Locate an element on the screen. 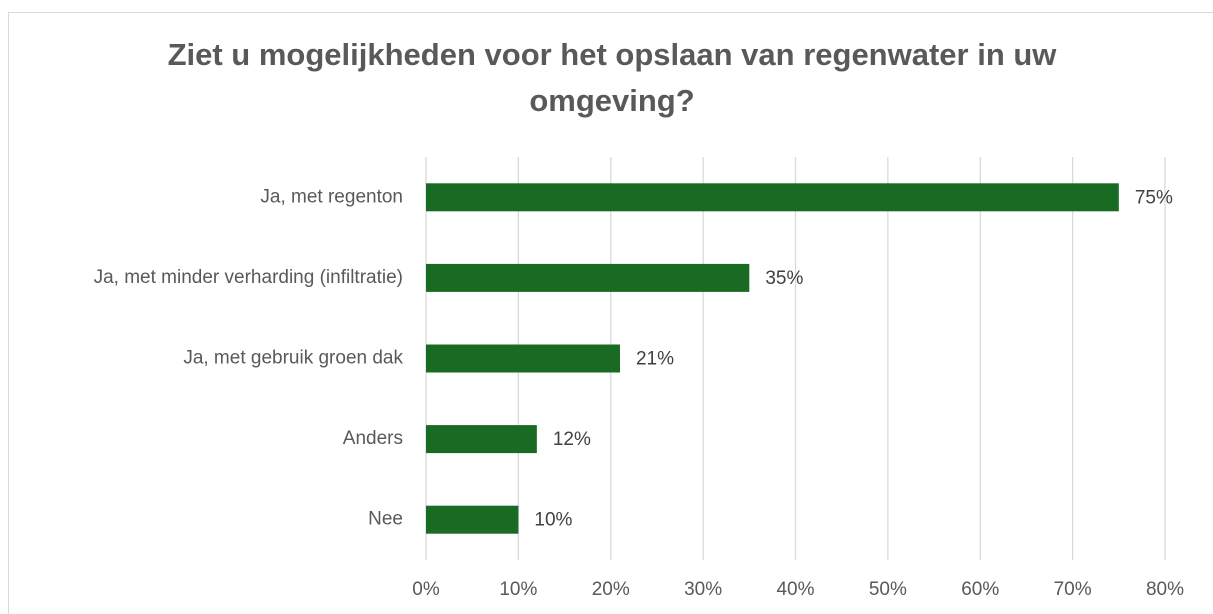 This screenshot has width=1213, height=614. x-tick-label: 10% is located at coordinates (518, 589).